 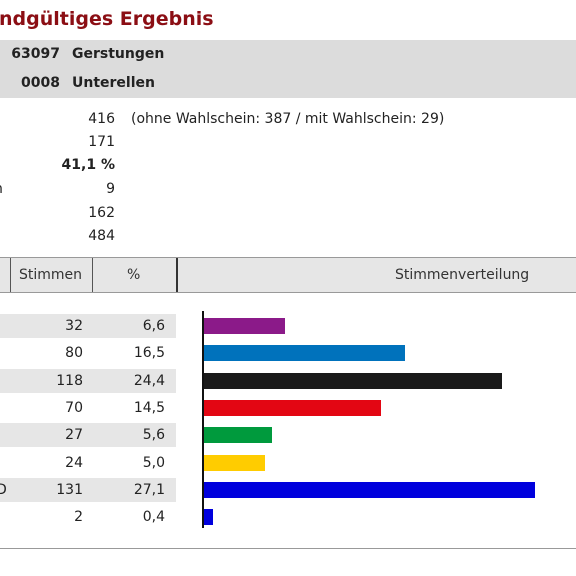 What do you see at coordinates (288, 463) in the screenshot?
I see `table-row: 24 5,0` at bounding box center [288, 463].